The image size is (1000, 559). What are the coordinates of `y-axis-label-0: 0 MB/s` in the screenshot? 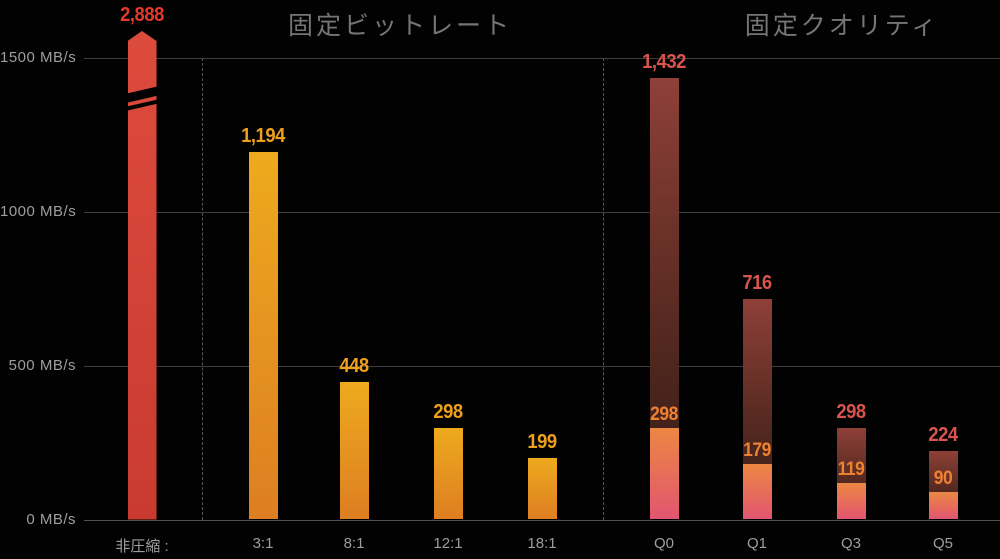 It's located at (51, 519).